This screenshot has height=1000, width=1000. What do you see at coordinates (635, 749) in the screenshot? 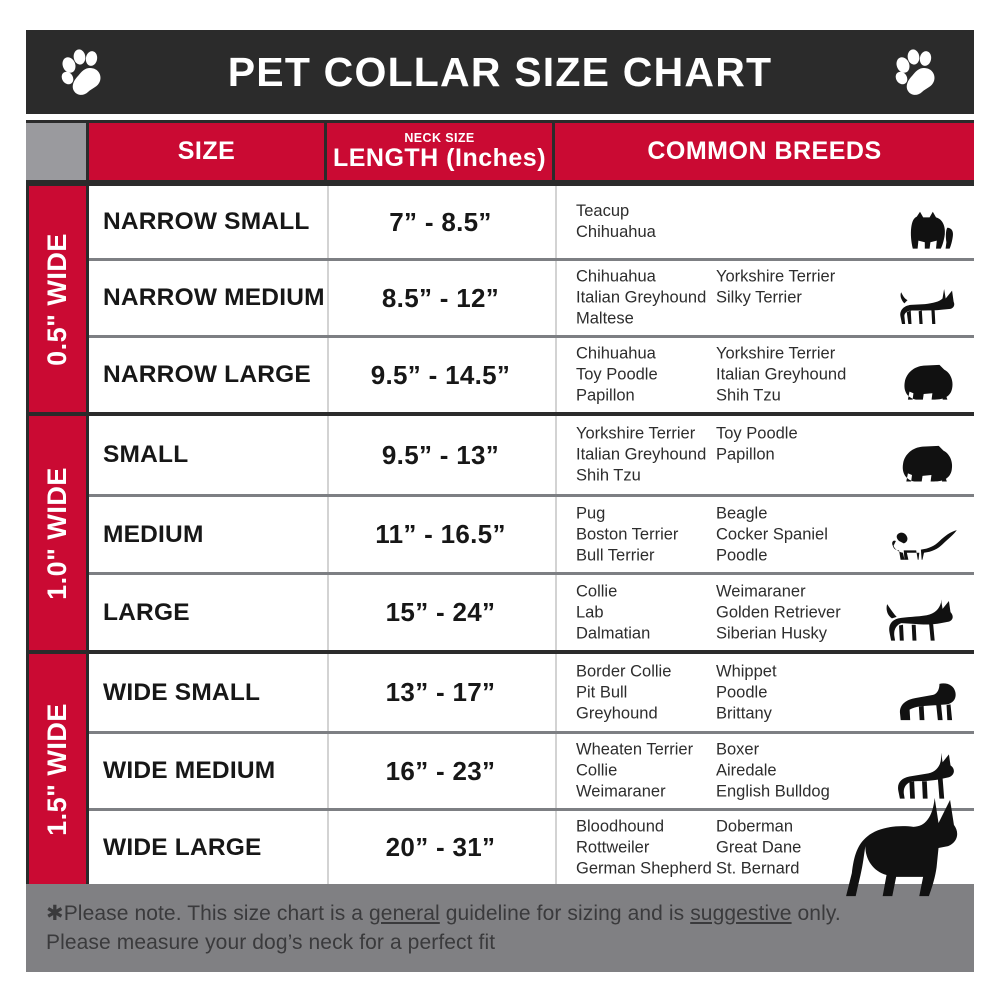
I see `breed-item: Wheaten Terrier` at bounding box center [635, 749].